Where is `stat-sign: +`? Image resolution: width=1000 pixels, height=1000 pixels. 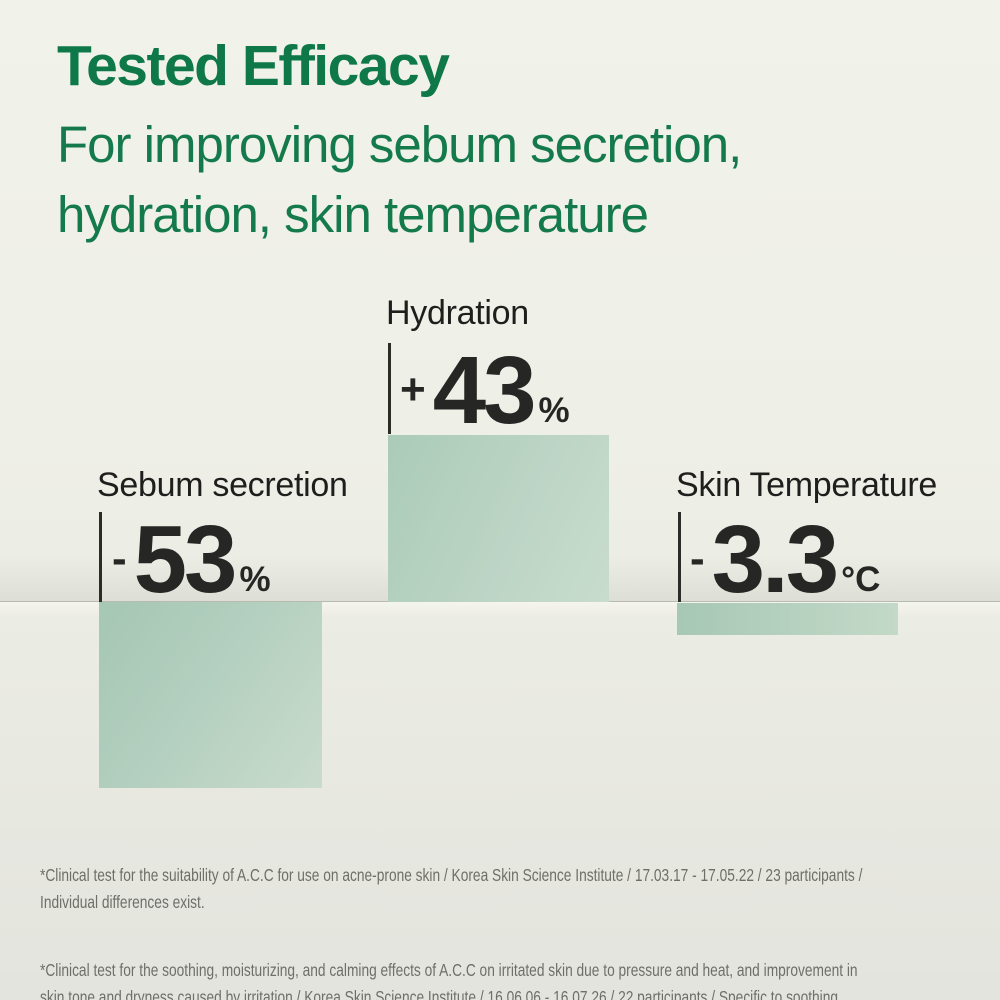 stat-sign: + is located at coordinates (413, 389).